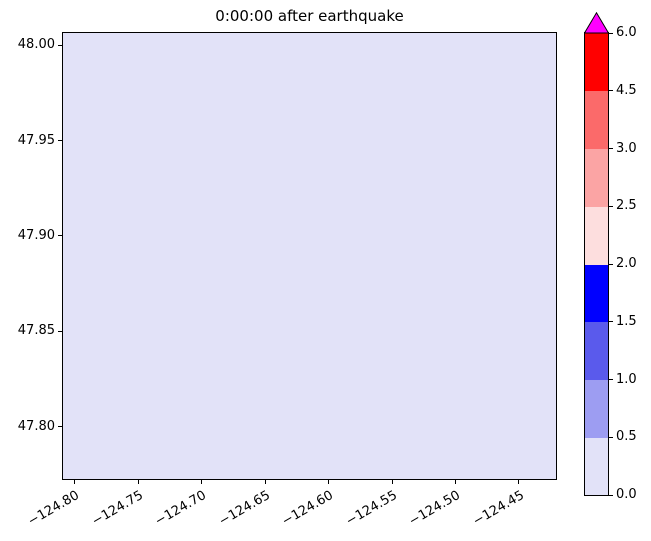 The image size is (651, 541). I want to click on colorbar-tick-label: 2.5, so click(626, 206).